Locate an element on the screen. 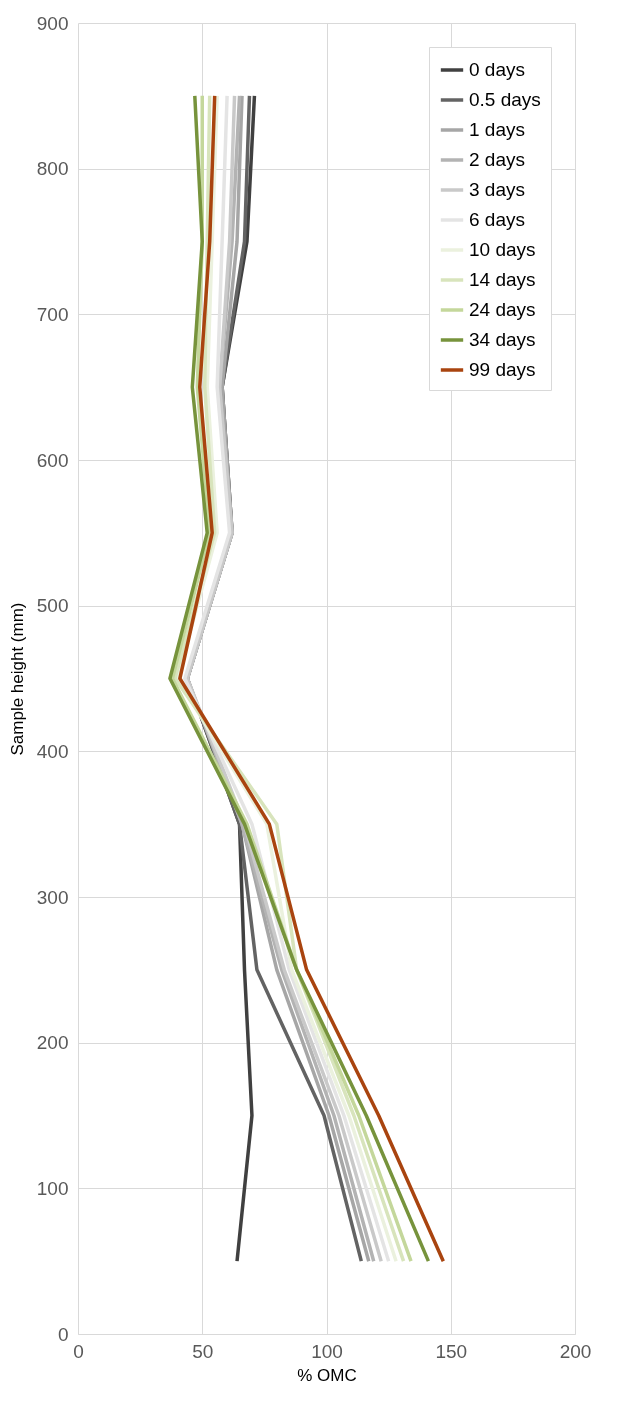 The height and width of the screenshot is (1405, 638). y-tick-label: 600 is located at coordinates (52, 460).